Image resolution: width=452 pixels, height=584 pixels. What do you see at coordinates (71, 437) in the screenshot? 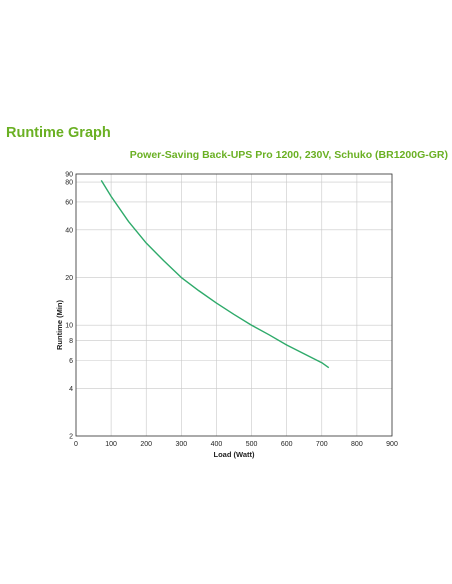
I see `y-tick-label-2: 2` at bounding box center [71, 437].